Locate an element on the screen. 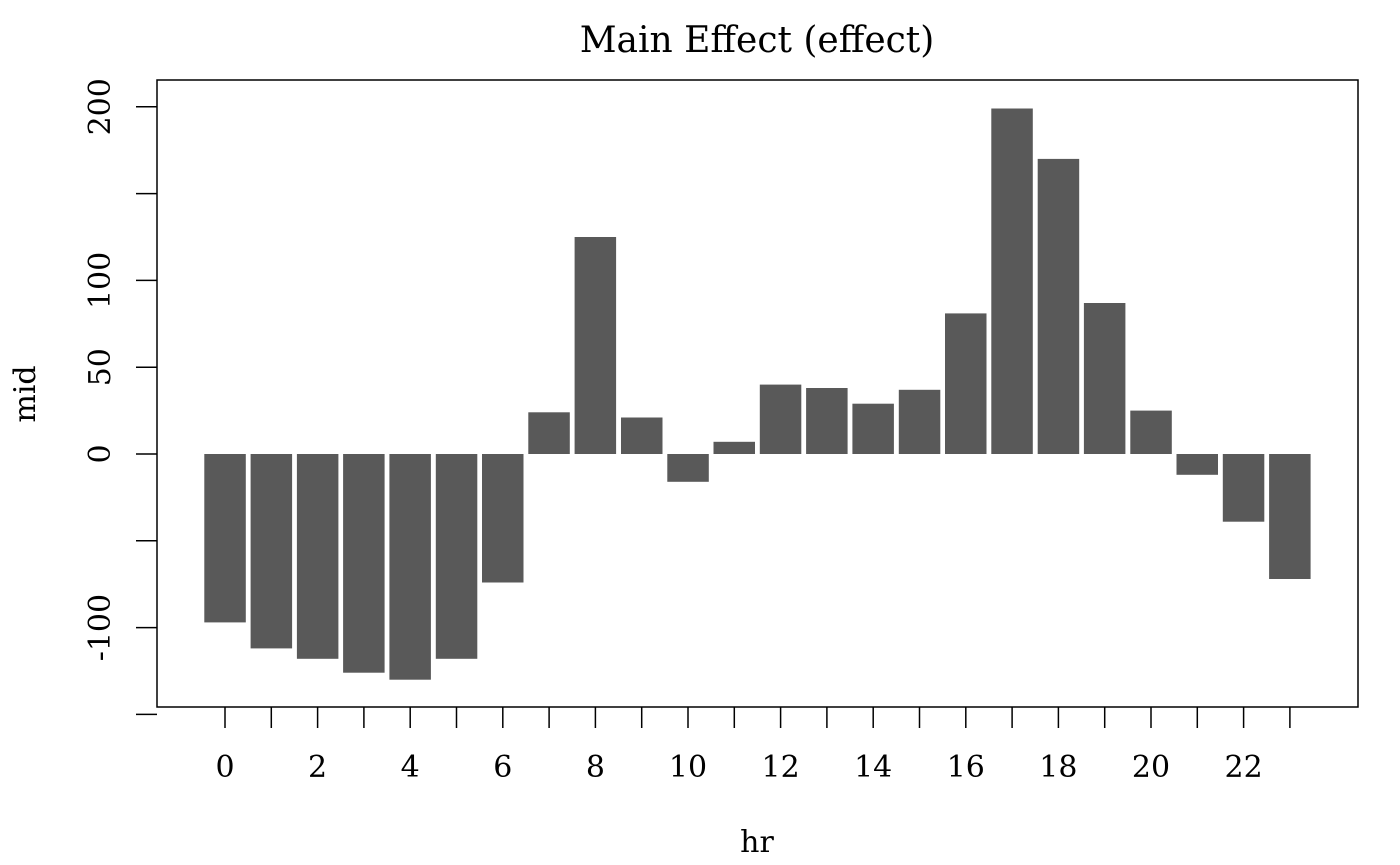 This screenshot has height=865, width=1400. y-axis: -100 0 50 100 200 is located at coordinates (120, 397).